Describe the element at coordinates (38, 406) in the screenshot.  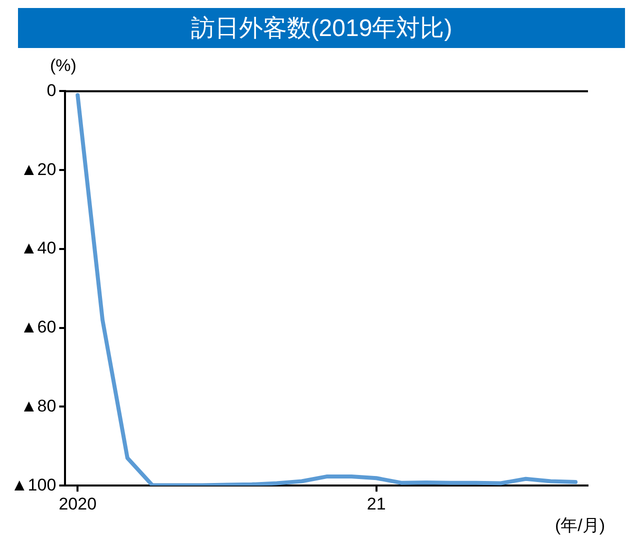
I see `y-tick-label: ▲80` at that location.